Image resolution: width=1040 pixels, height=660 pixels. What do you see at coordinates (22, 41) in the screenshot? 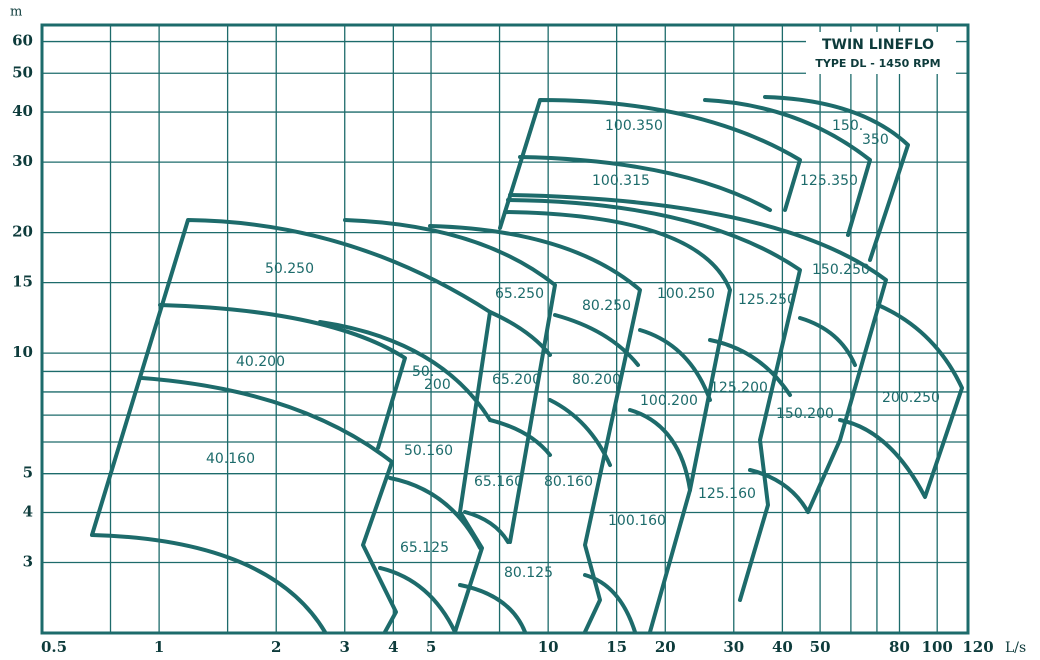
I see `y-tick-label: 60` at bounding box center [22, 41].